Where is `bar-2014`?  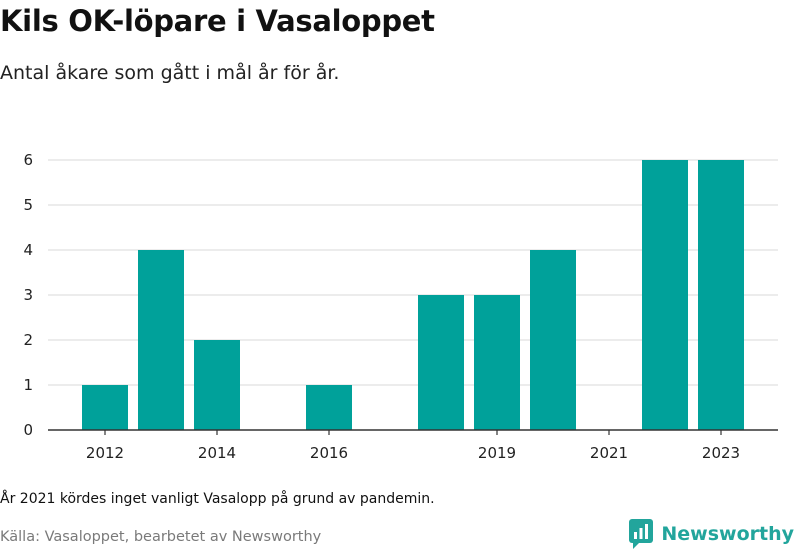 bar-2014 is located at coordinates (217, 385).